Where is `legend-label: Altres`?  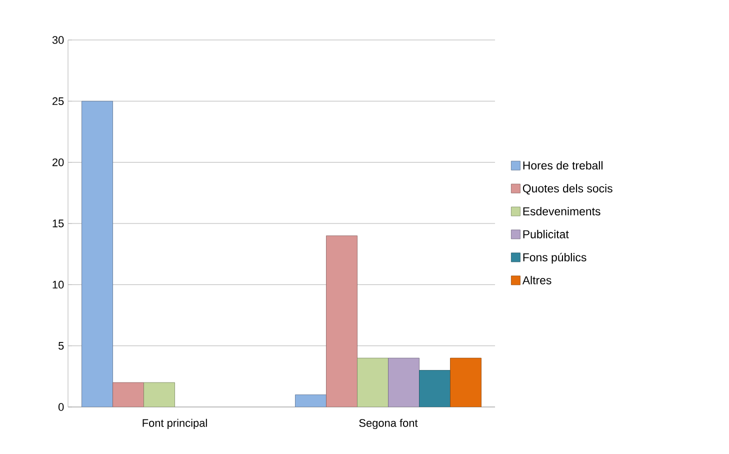 legend-label: Altres is located at coordinates (537, 280).